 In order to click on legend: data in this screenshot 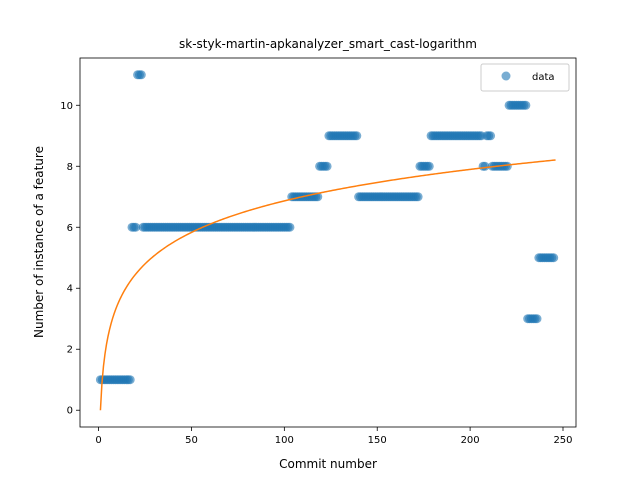, I will do `click(525, 77)`.